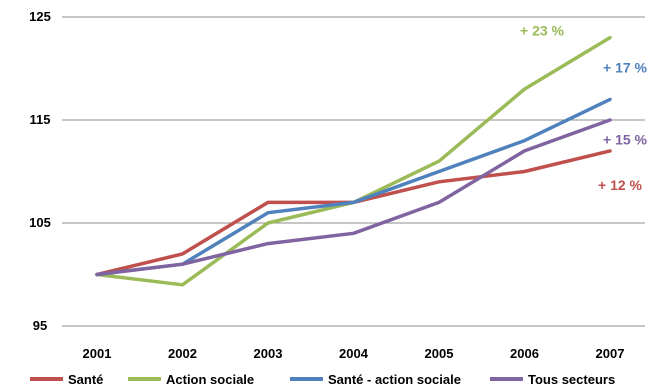  I want to click on legend-label: Santé, so click(85, 379).